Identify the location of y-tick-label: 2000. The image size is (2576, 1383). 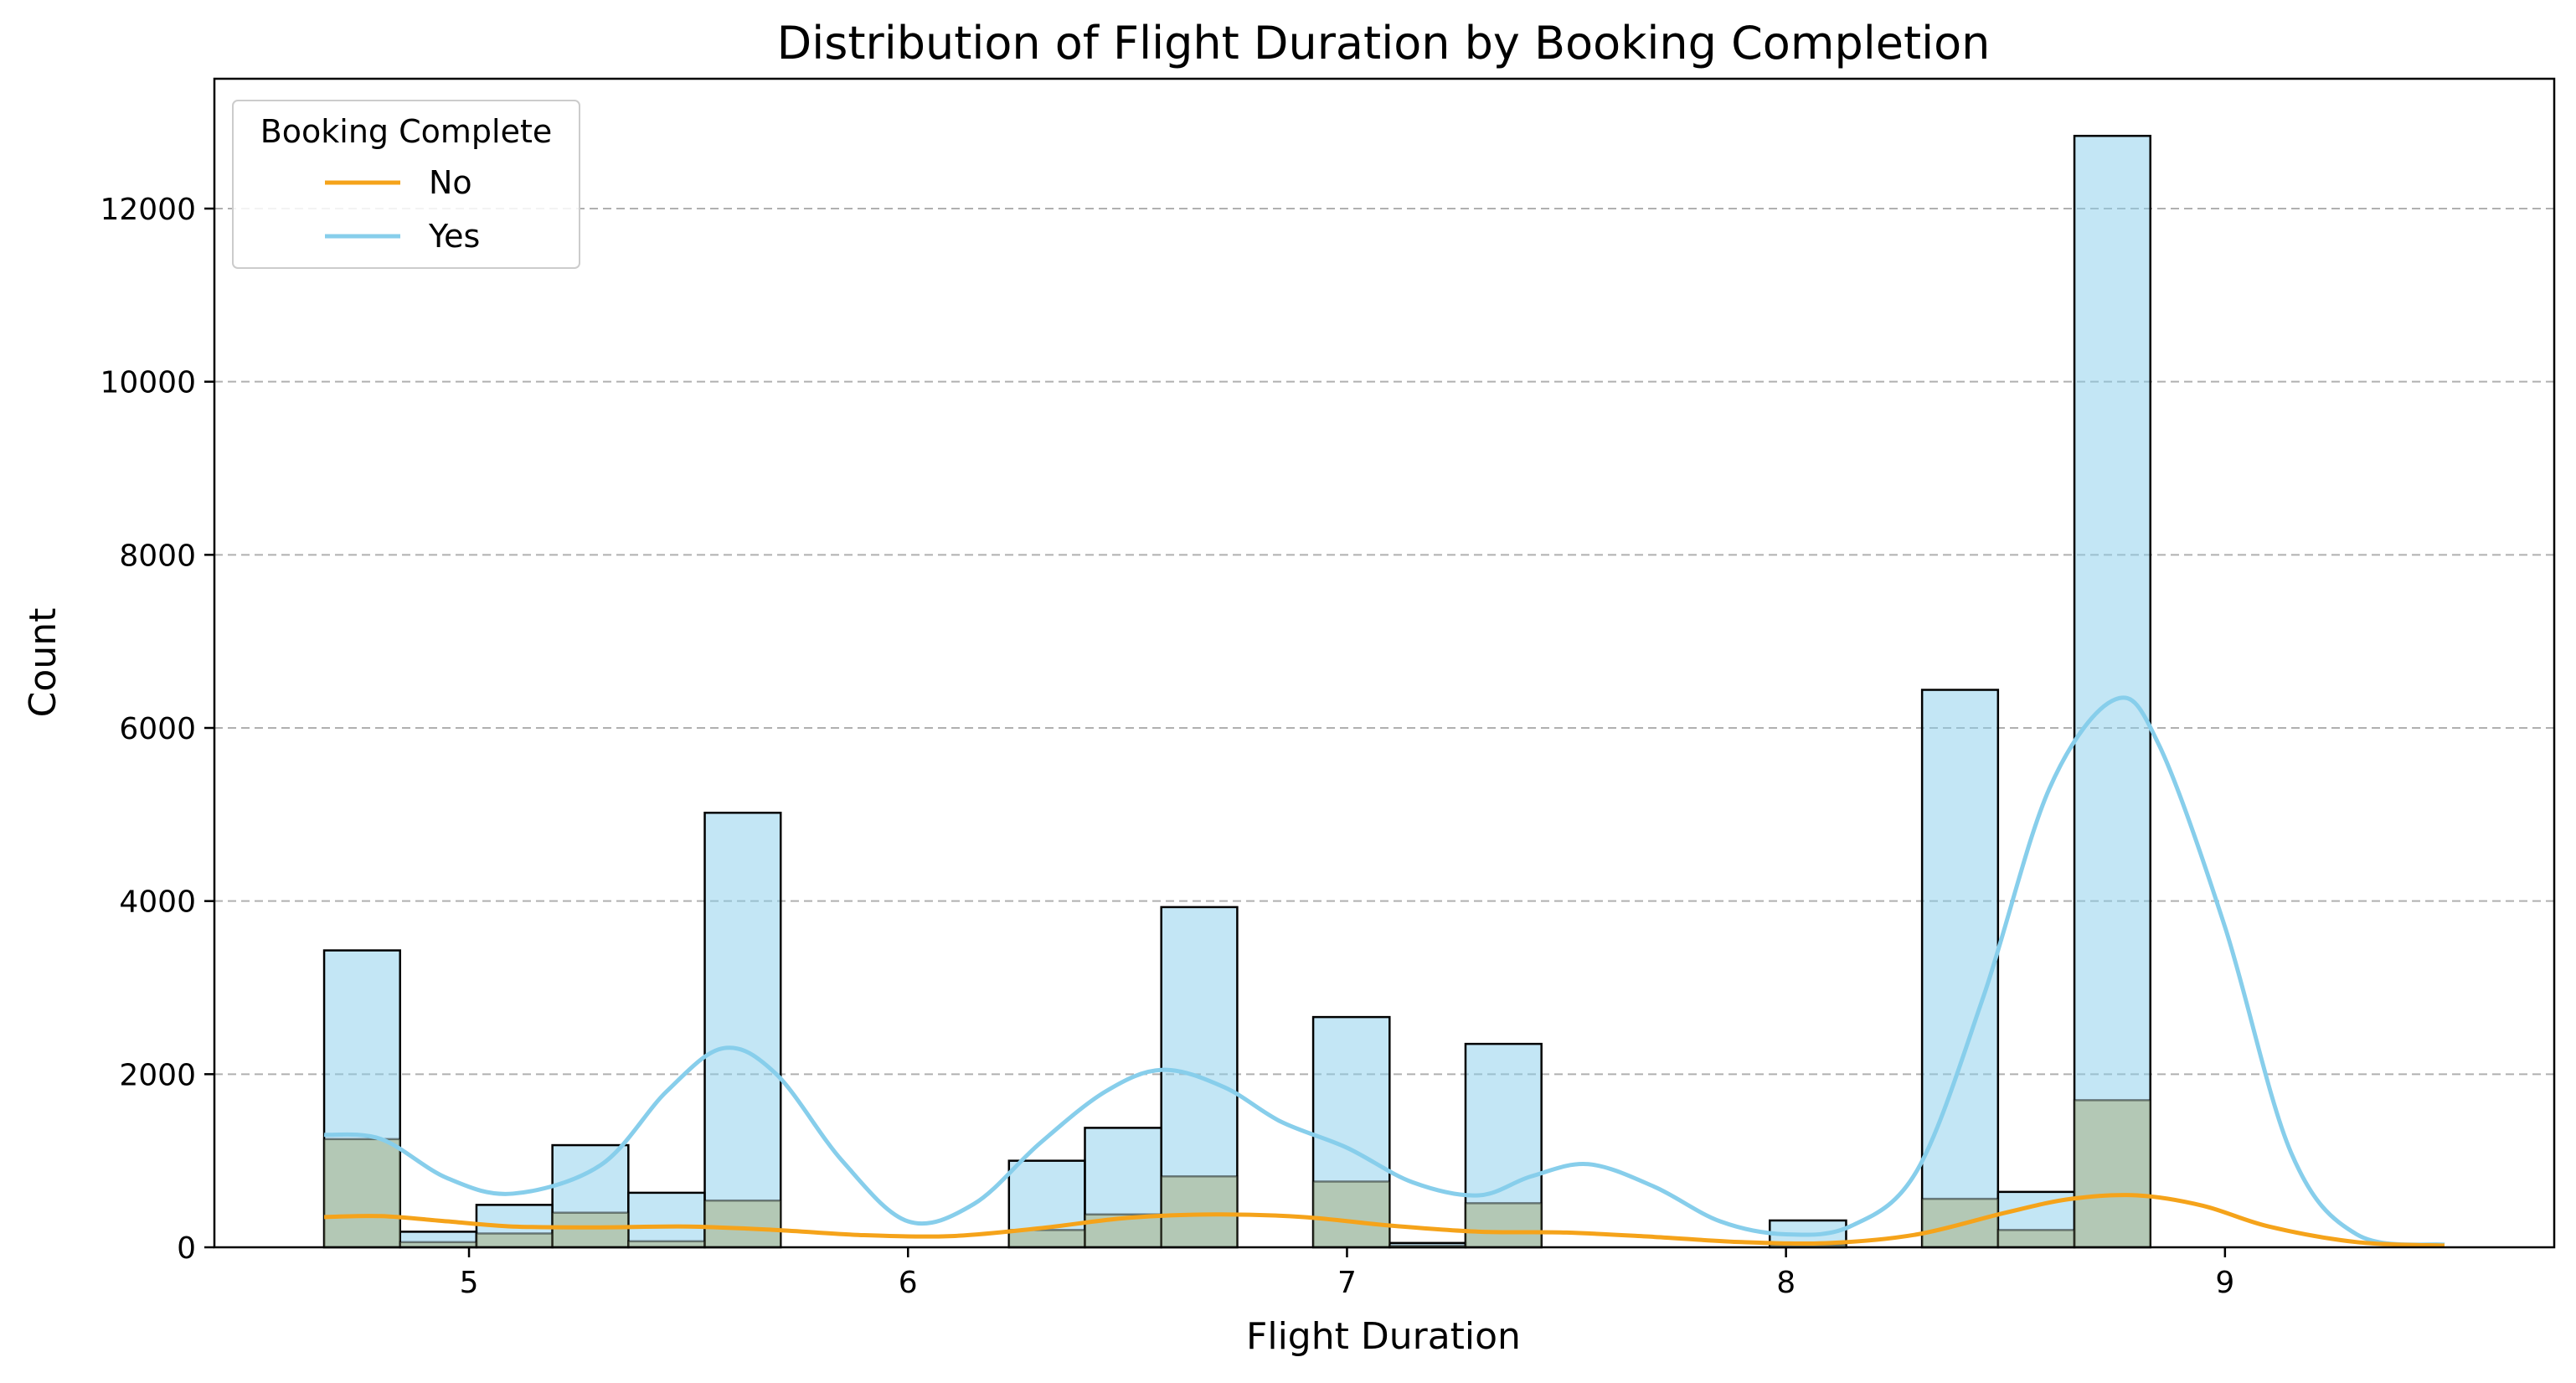
(157, 1075).